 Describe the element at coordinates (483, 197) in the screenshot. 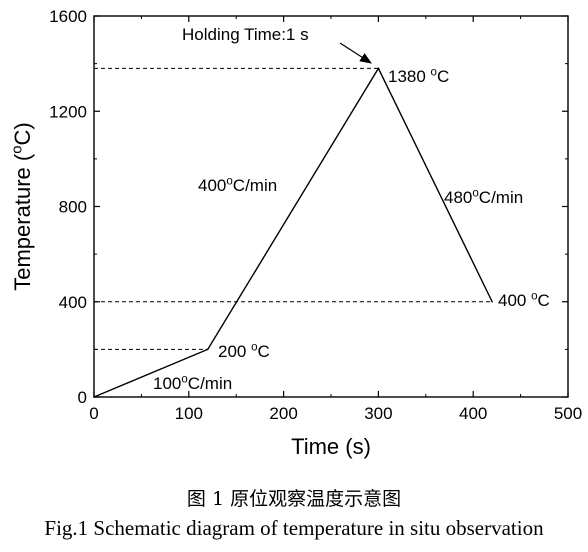

I see `cooling-rate-label: 480oC/min` at that location.